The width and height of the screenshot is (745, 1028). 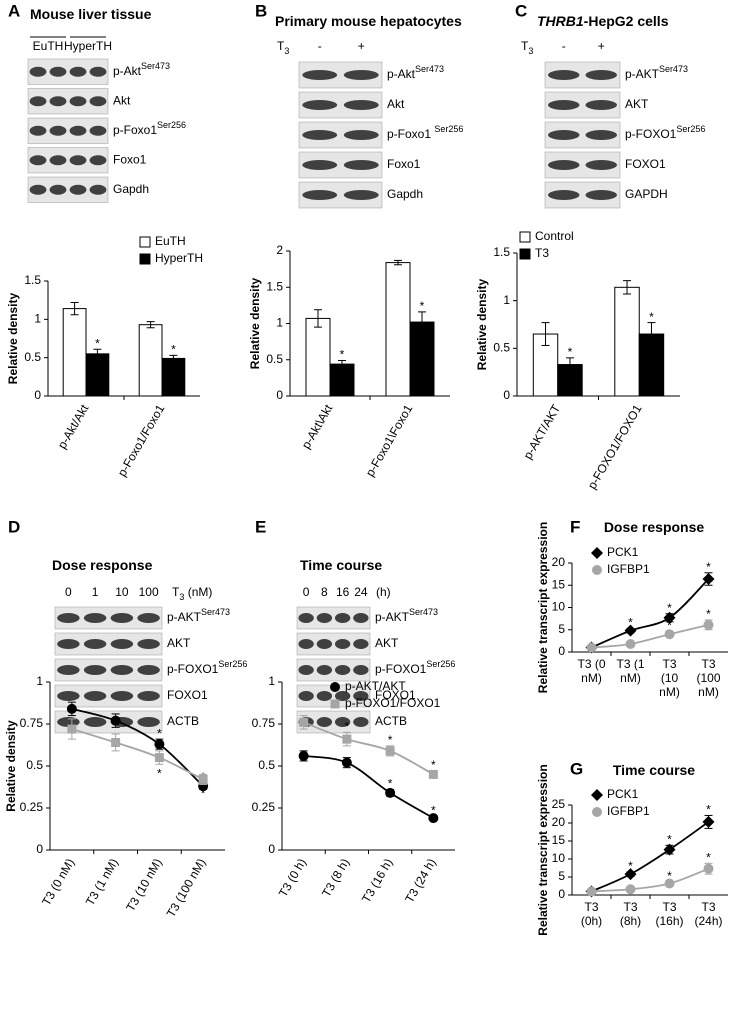 I want to click on blot-label-main: p-FOXO1, so click(x=193, y=669).